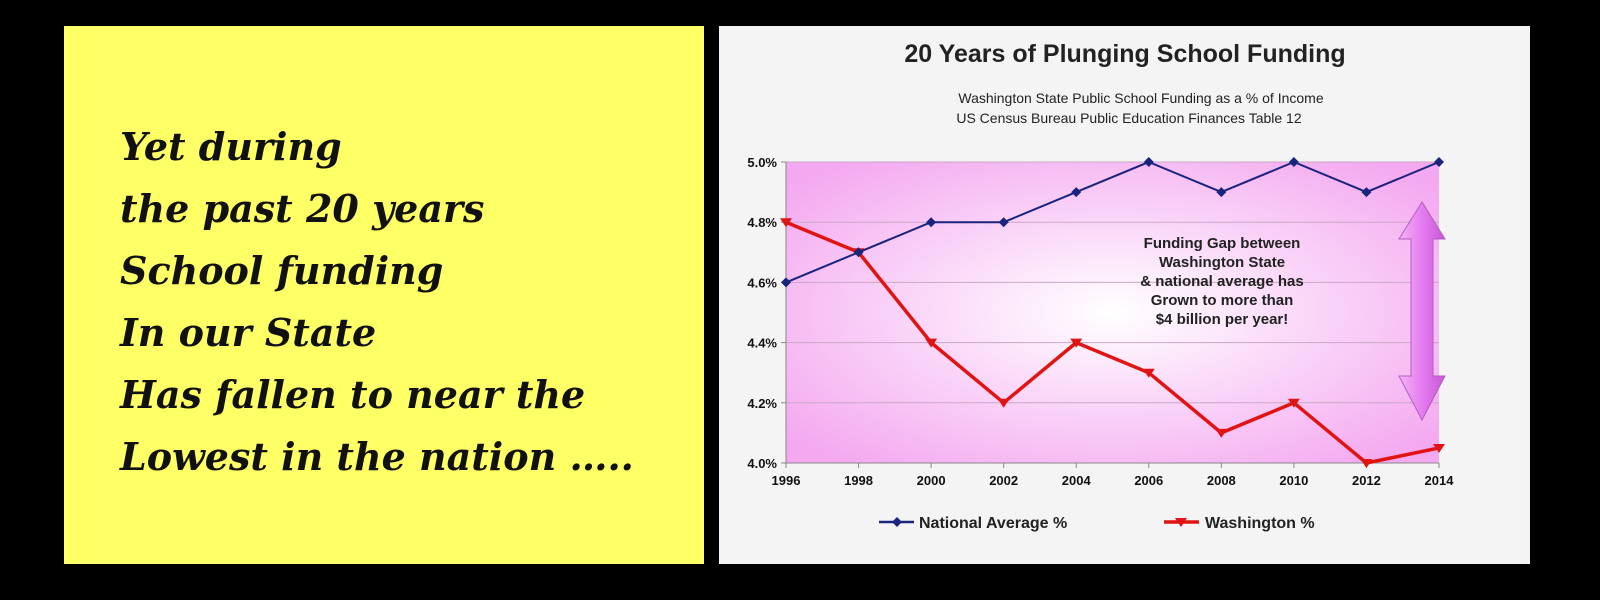  What do you see at coordinates (1222, 262) in the screenshot?
I see `annotation-line: Washington State` at bounding box center [1222, 262].